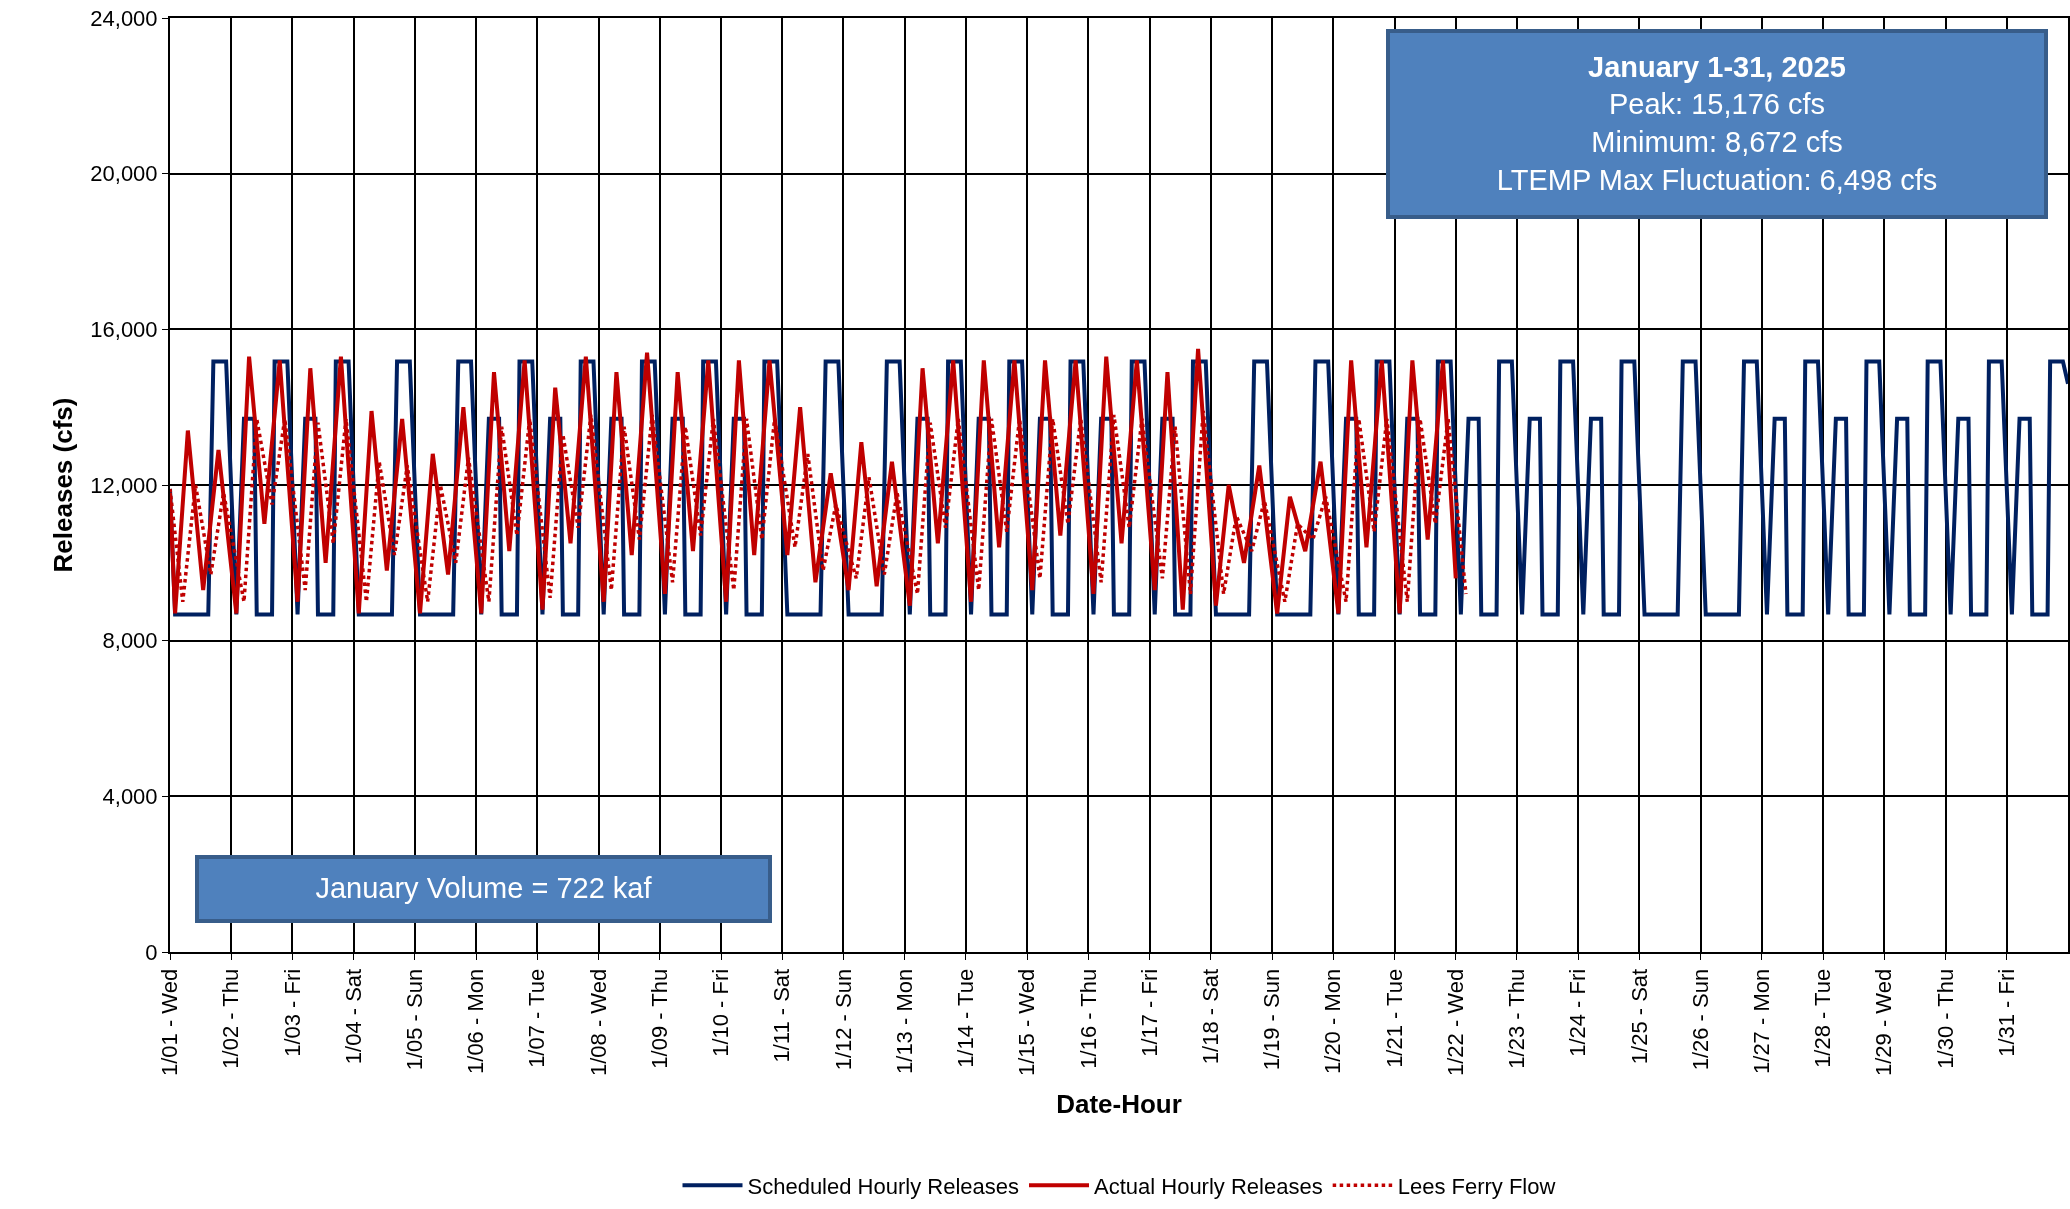 The image size is (2070, 1209). What do you see at coordinates (1517, 1018) in the screenshot?
I see `x-tick-label: 1/23 - Thu` at bounding box center [1517, 1018].